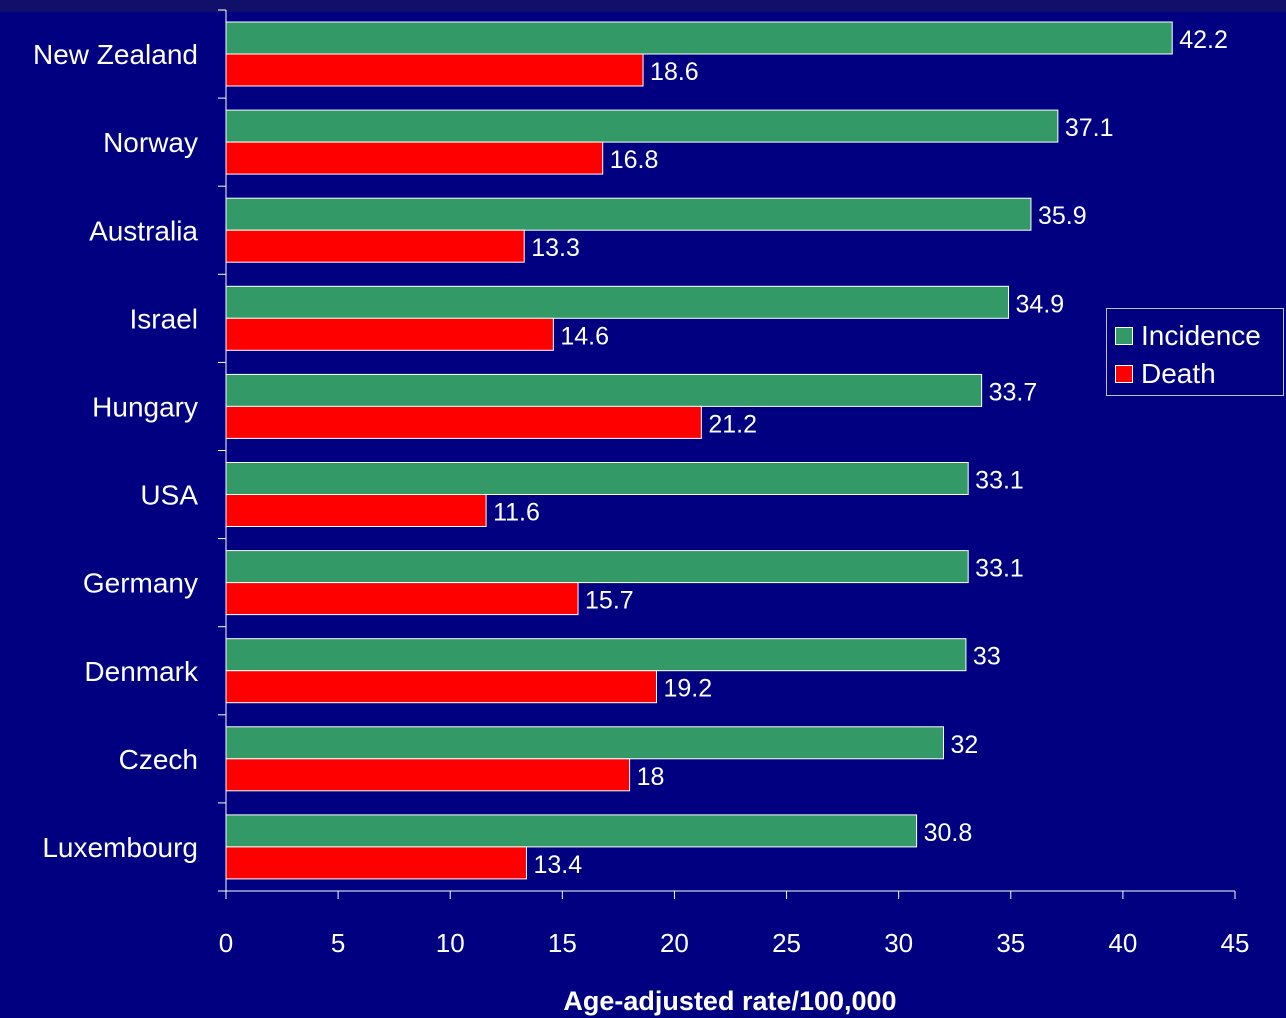 This screenshot has height=1018, width=1286. I want to click on legend-swatch-incidence, so click(1124, 336).